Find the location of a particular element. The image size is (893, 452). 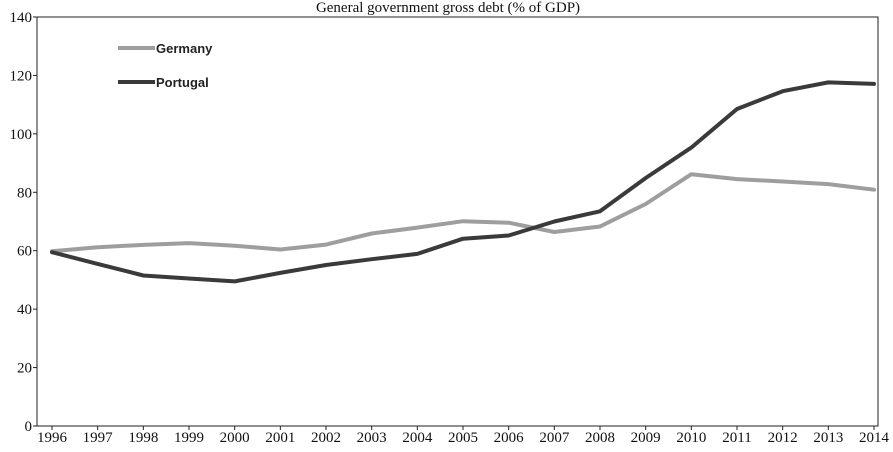

y-tick-label: 60 is located at coordinates (24, 252).